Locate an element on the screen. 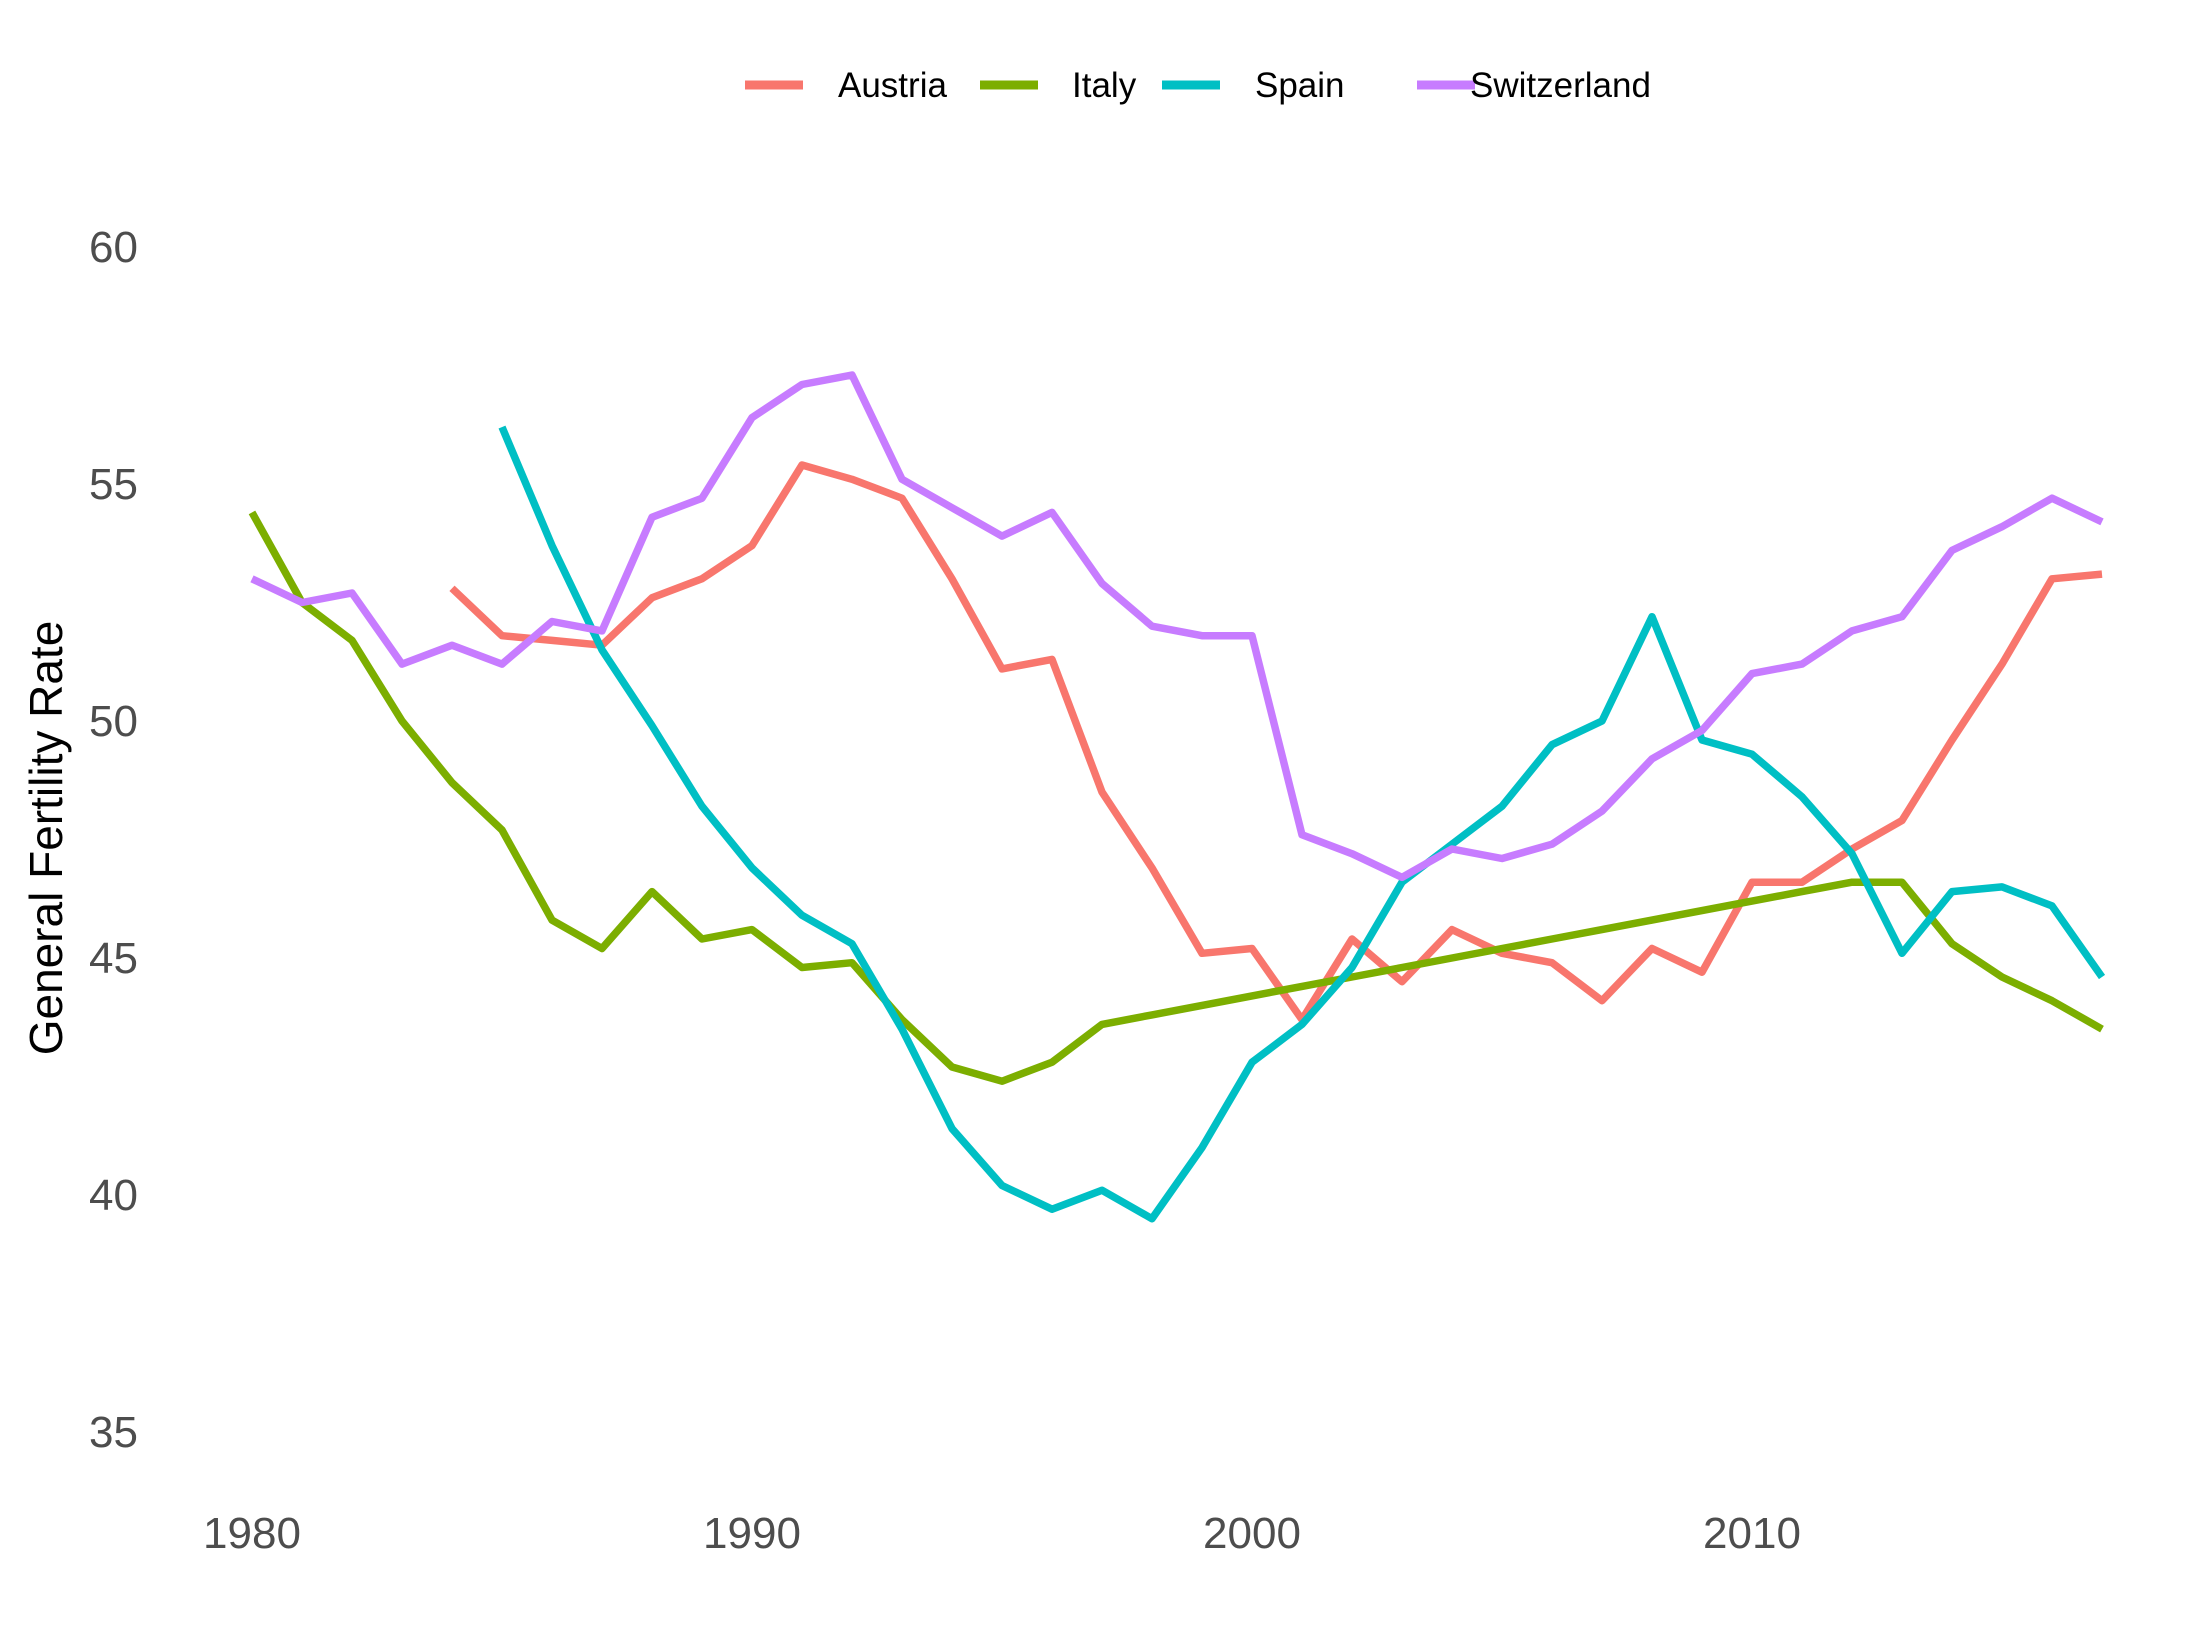 The image size is (2200, 1631). y-tick-label: 50 is located at coordinates (113, 721).